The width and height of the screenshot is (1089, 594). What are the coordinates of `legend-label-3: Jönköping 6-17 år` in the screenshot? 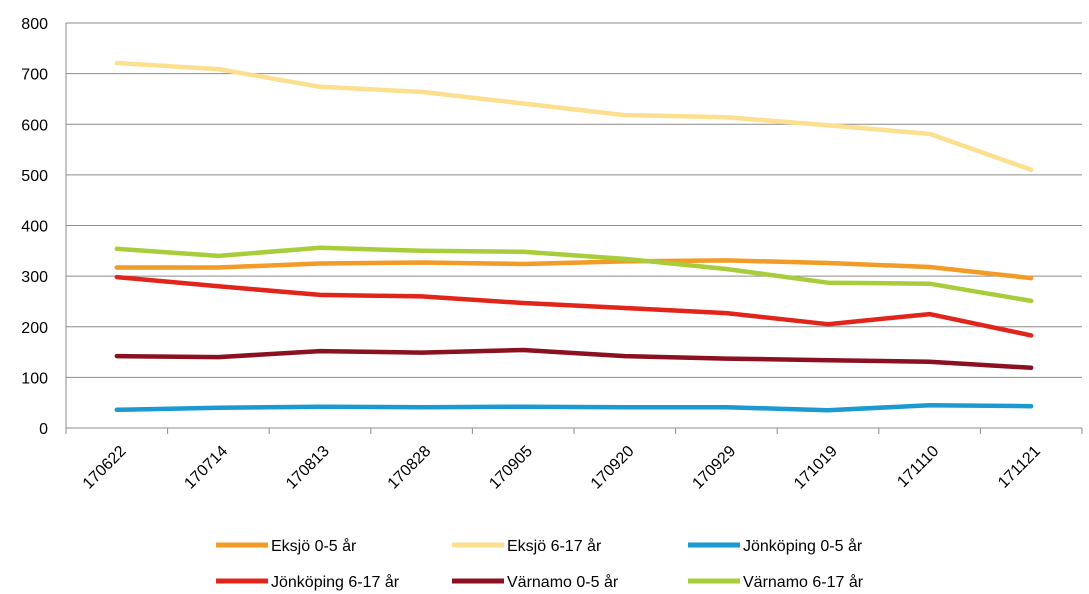 It's located at (335, 582).